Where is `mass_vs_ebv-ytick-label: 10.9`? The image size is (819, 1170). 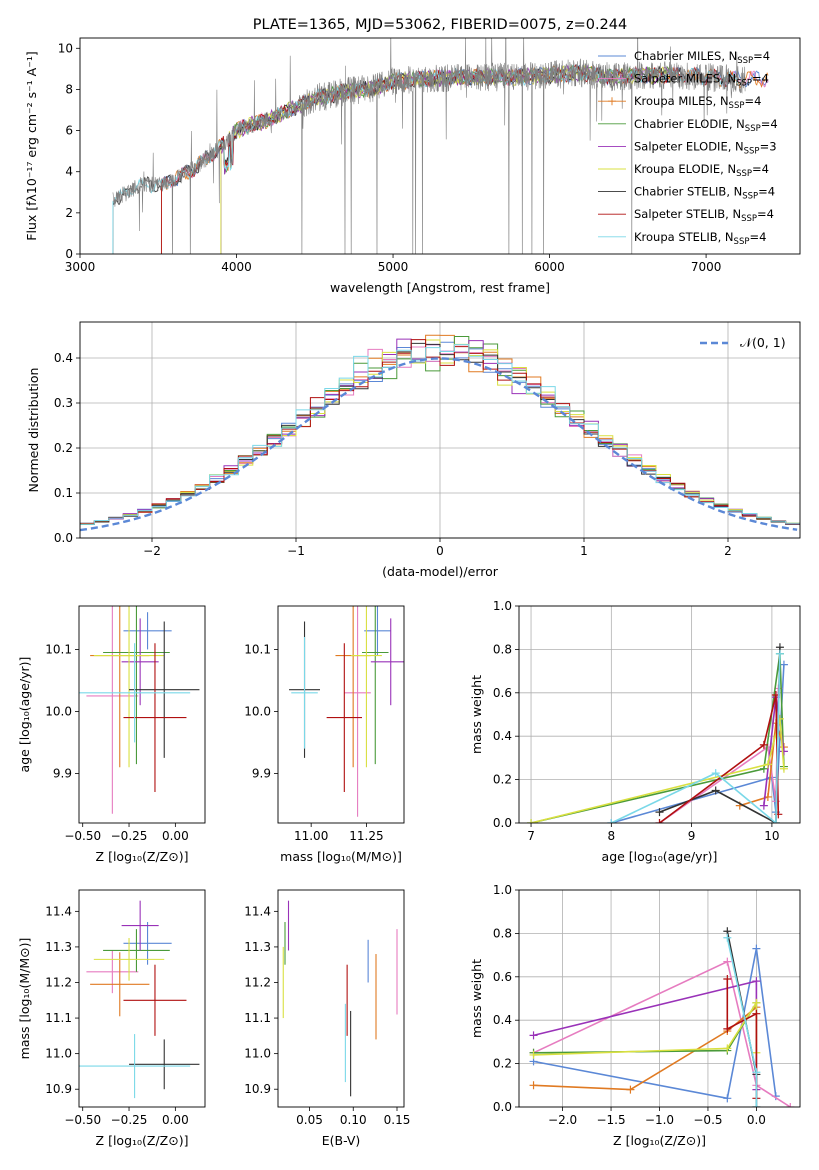
mass_vs_ebv-ytick-label: 10.9 is located at coordinates (257, 1089).